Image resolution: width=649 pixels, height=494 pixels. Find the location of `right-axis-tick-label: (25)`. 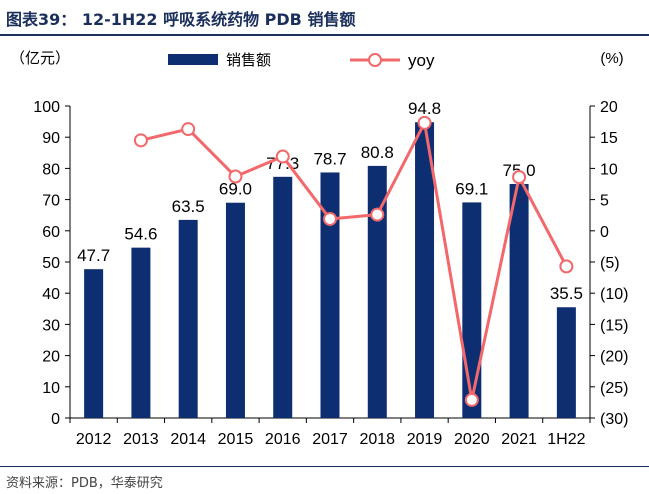

right-axis-tick-label: (25) is located at coordinates (614, 388).